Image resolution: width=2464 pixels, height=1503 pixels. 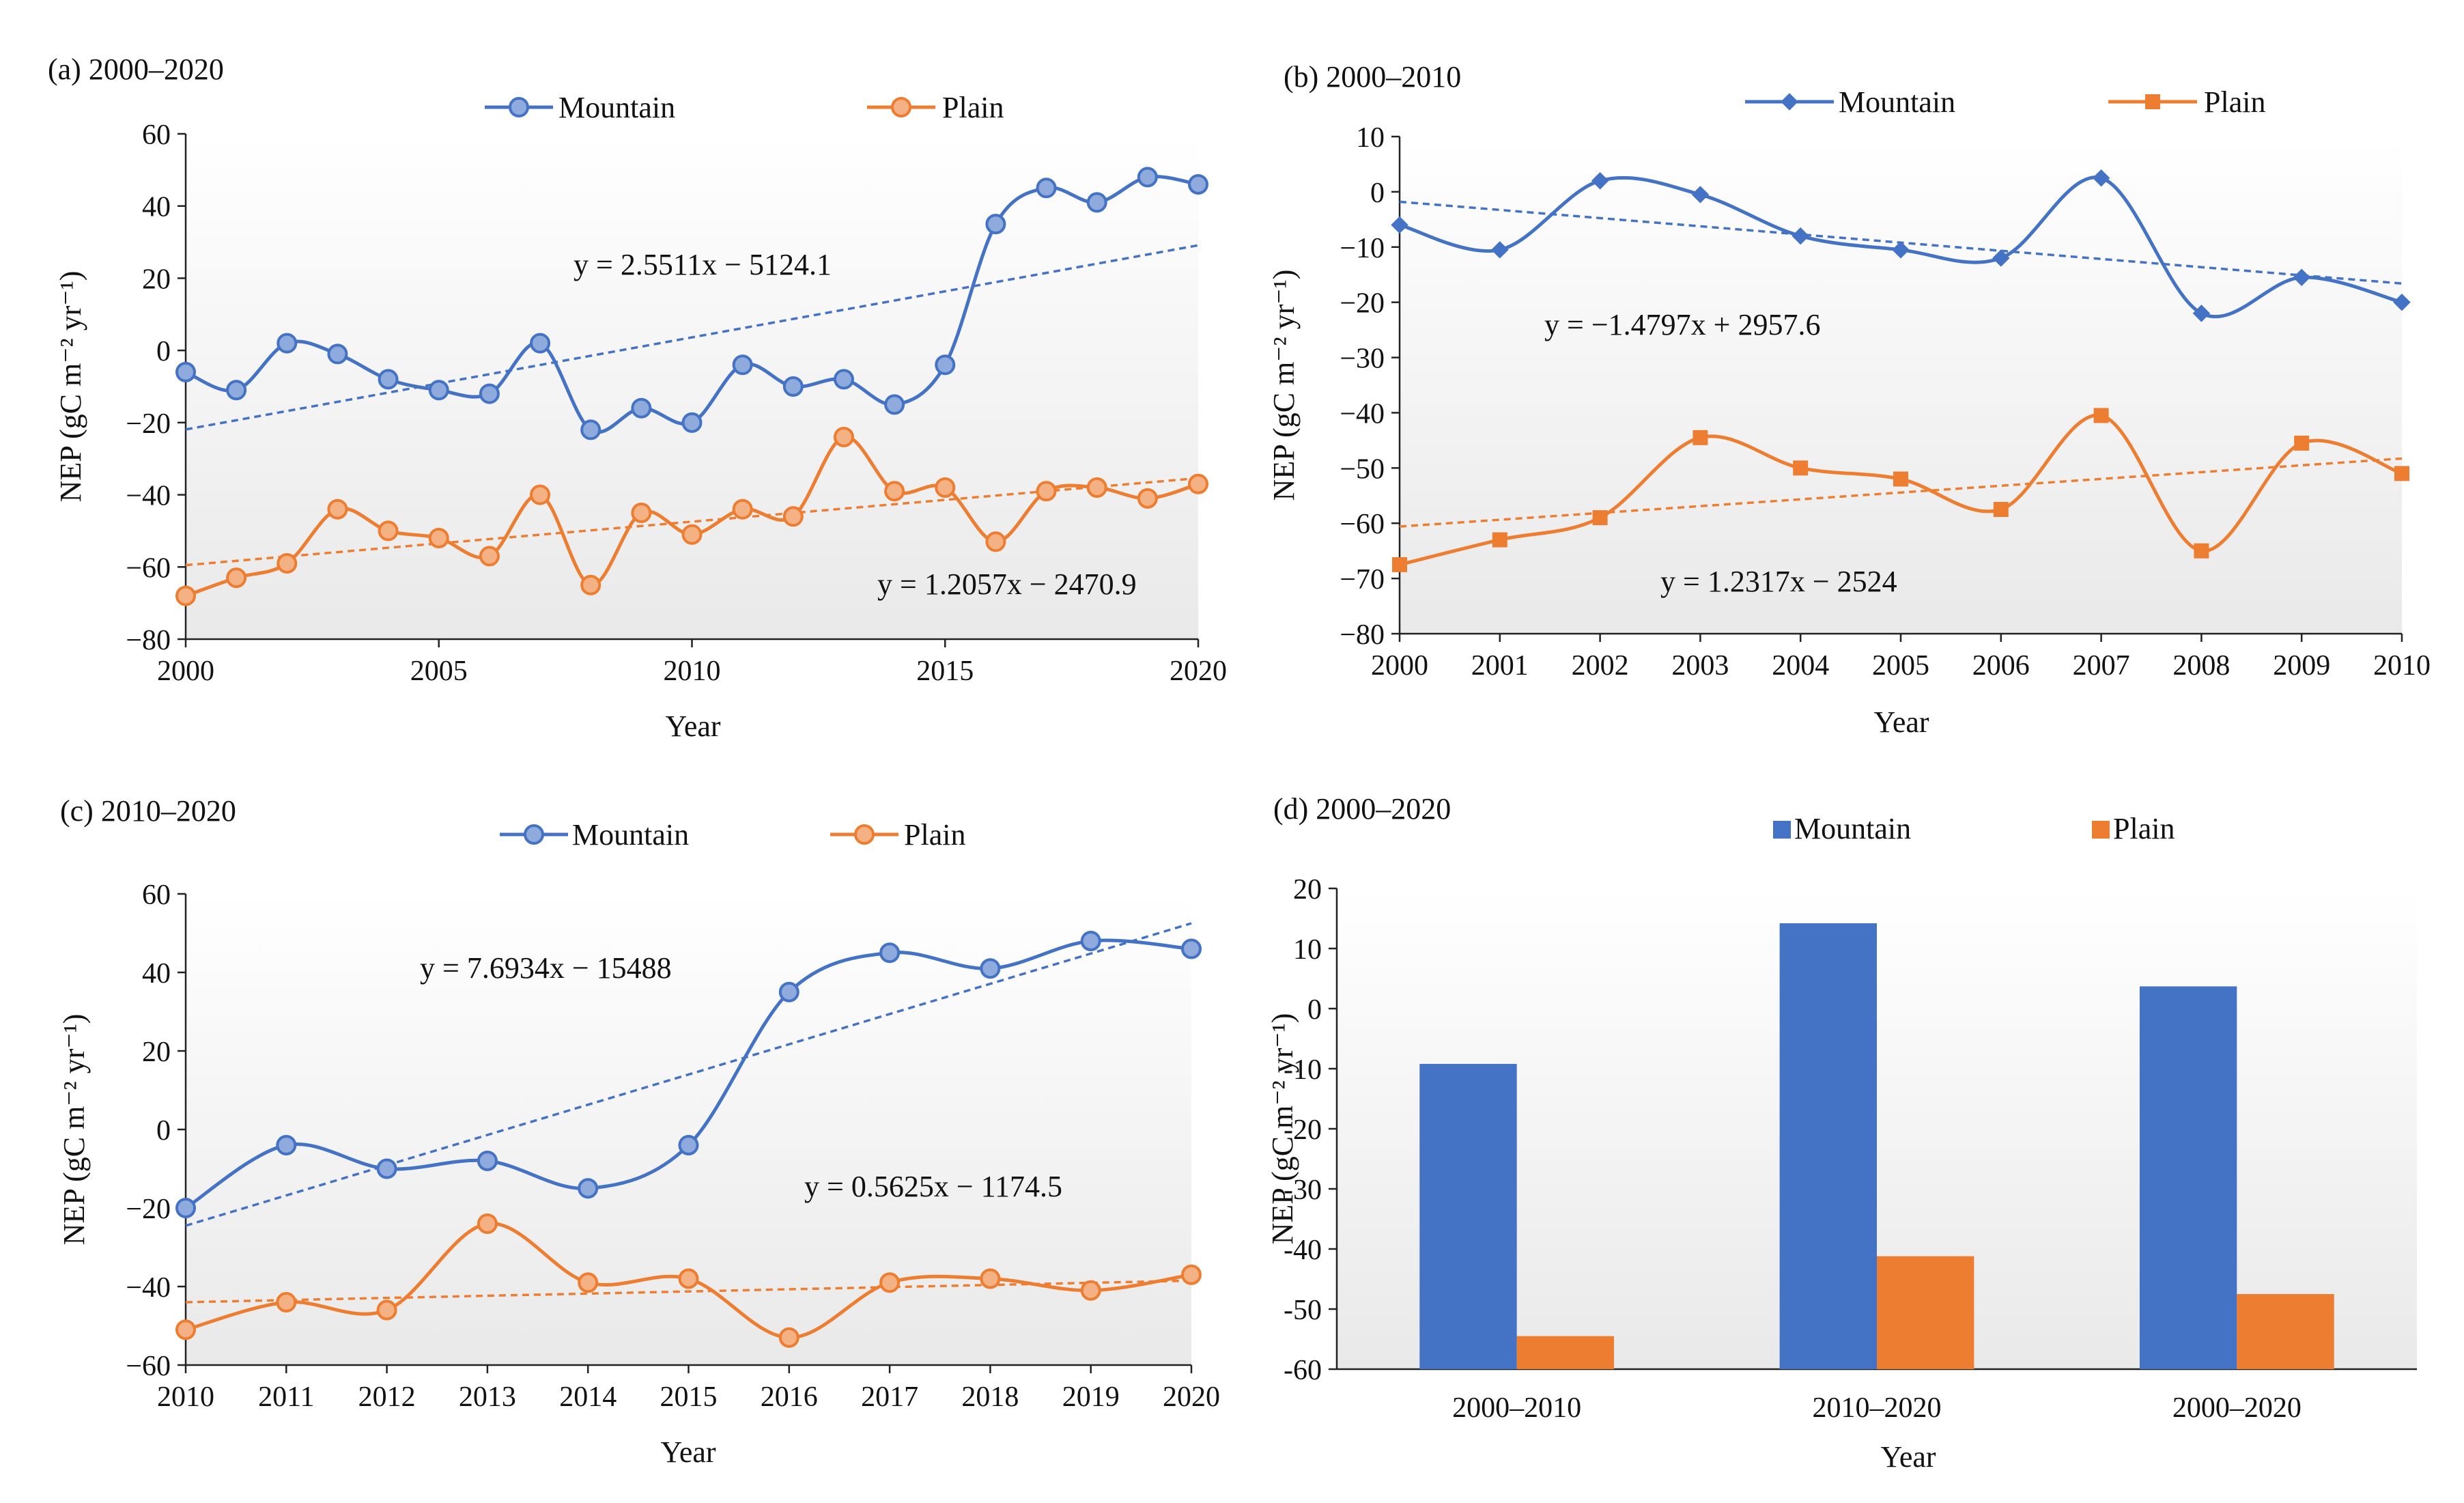 What do you see at coordinates (1600, 666) in the screenshot?
I see `x-tick-label: 2002` at bounding box center [1600, 666].